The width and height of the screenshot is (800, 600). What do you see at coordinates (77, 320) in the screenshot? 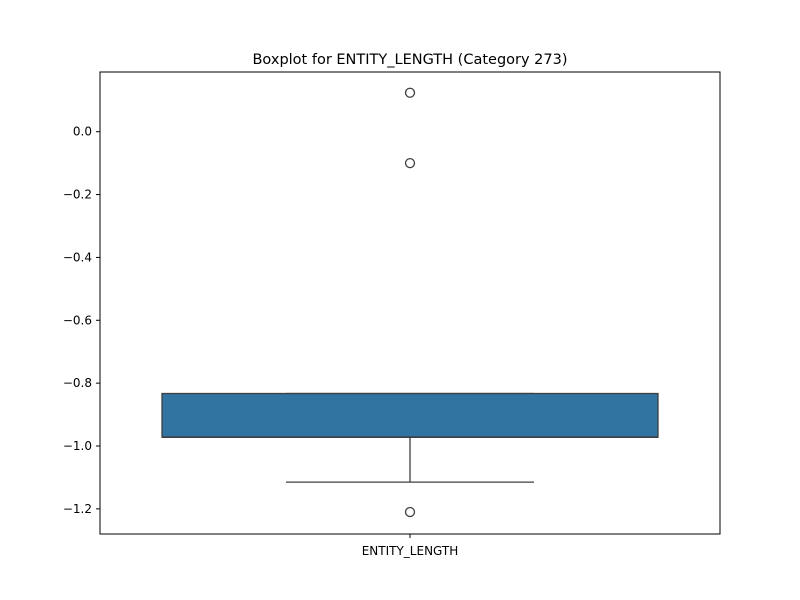
I see `y-tick-label: −0.6` at bounding box center [77, 320].